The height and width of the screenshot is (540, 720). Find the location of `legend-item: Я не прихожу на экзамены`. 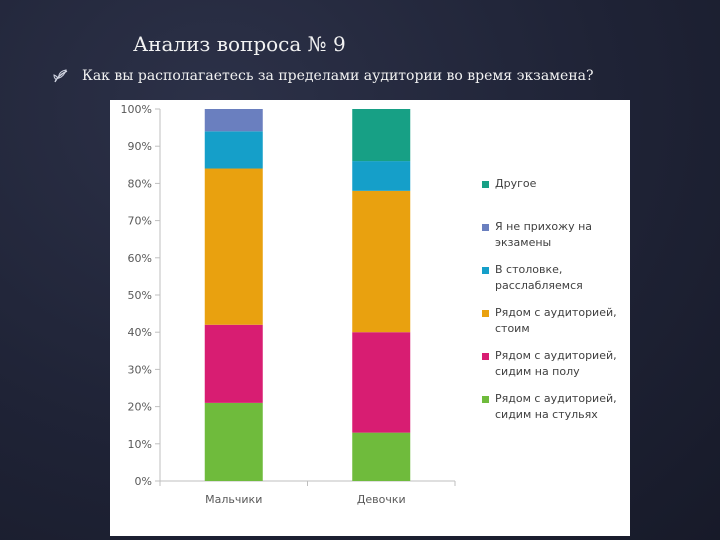

legend-item: Я не прихожу на экзамены is located at coordinates (554, 240).